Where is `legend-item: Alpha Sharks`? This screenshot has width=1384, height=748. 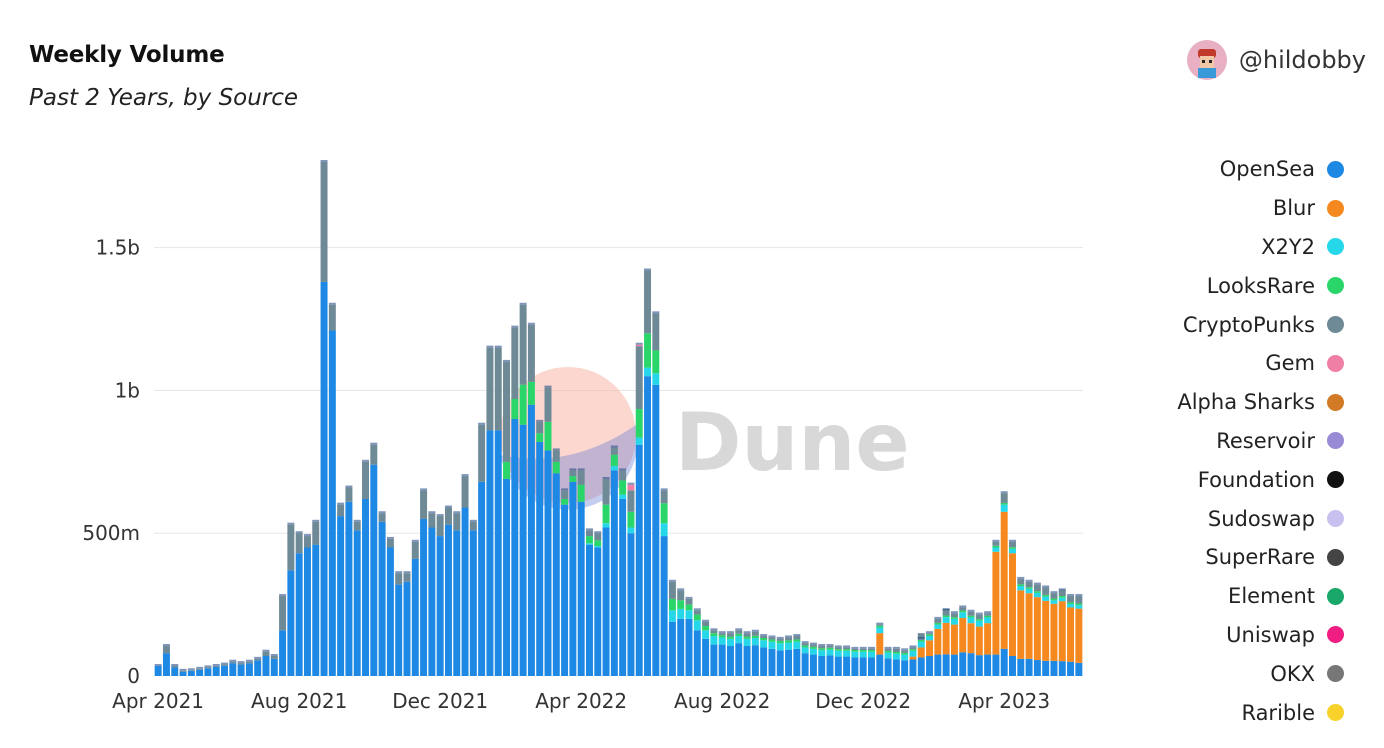 legend-item: Alpha Sharks is located at coordinates (1214, 402).